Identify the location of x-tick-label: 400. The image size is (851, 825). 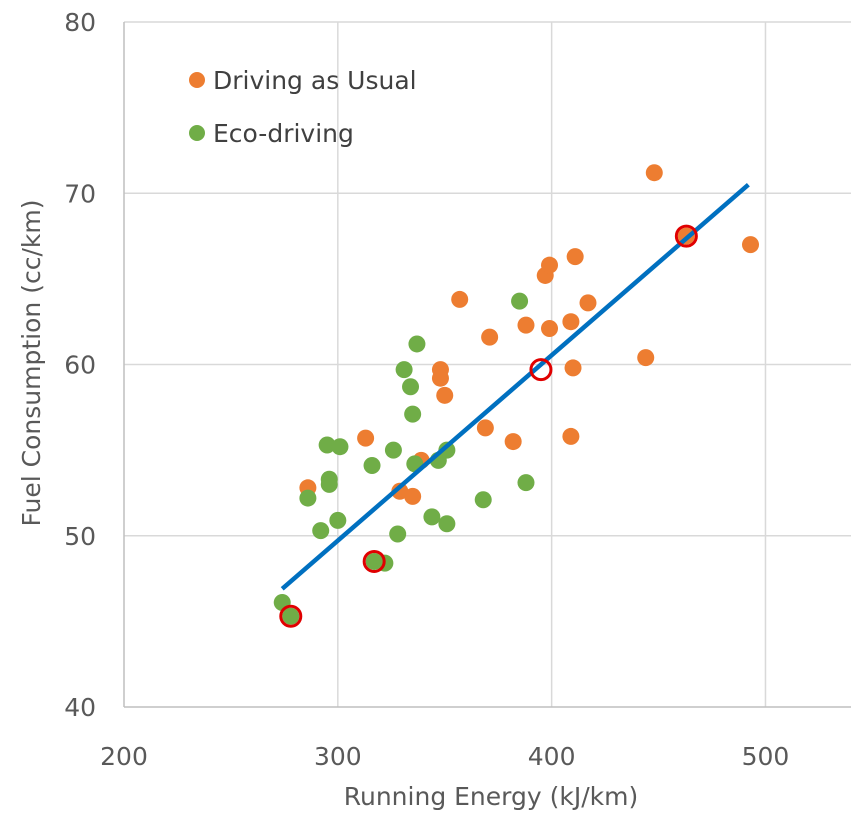
(552, 756).